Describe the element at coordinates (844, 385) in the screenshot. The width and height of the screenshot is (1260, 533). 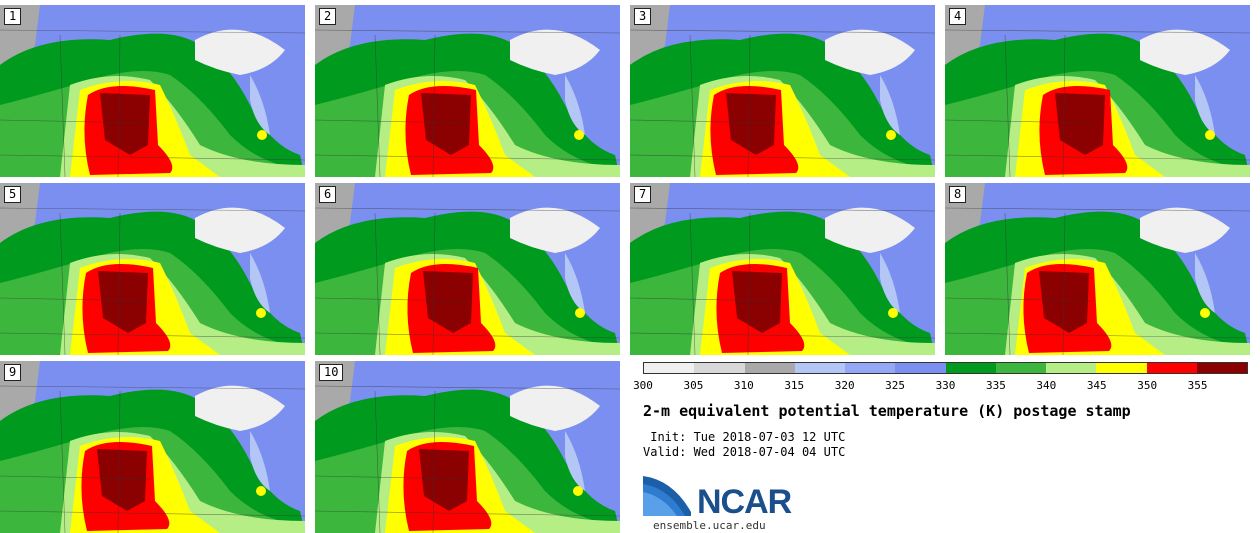
I see `colorbar-tick-label: 320` at that location.